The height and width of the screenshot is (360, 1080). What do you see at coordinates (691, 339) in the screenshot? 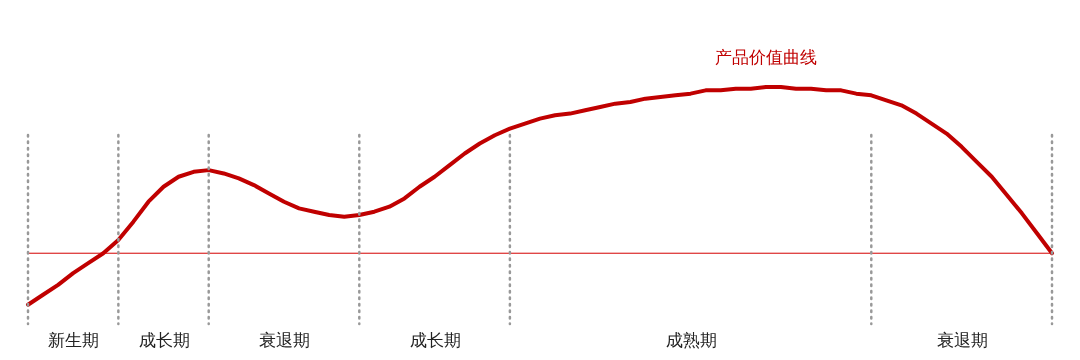
I see `x-tick-label: 成熟期` at bounding box center [691, 339].